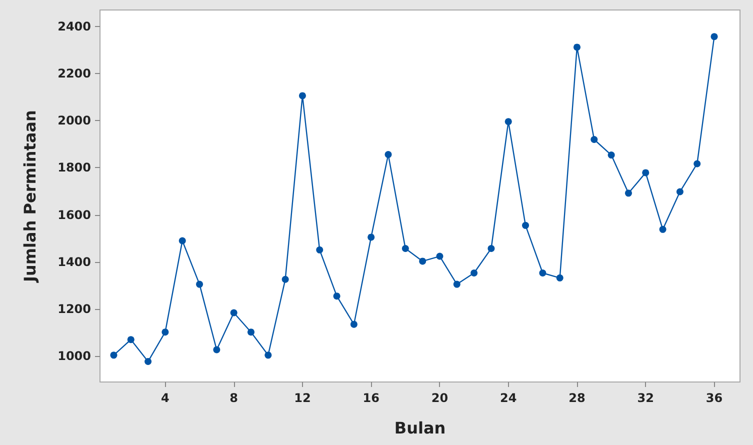 This screenshot has width=753, height=445. I want to click on y-tick-label: 2000, so click(74, 121).